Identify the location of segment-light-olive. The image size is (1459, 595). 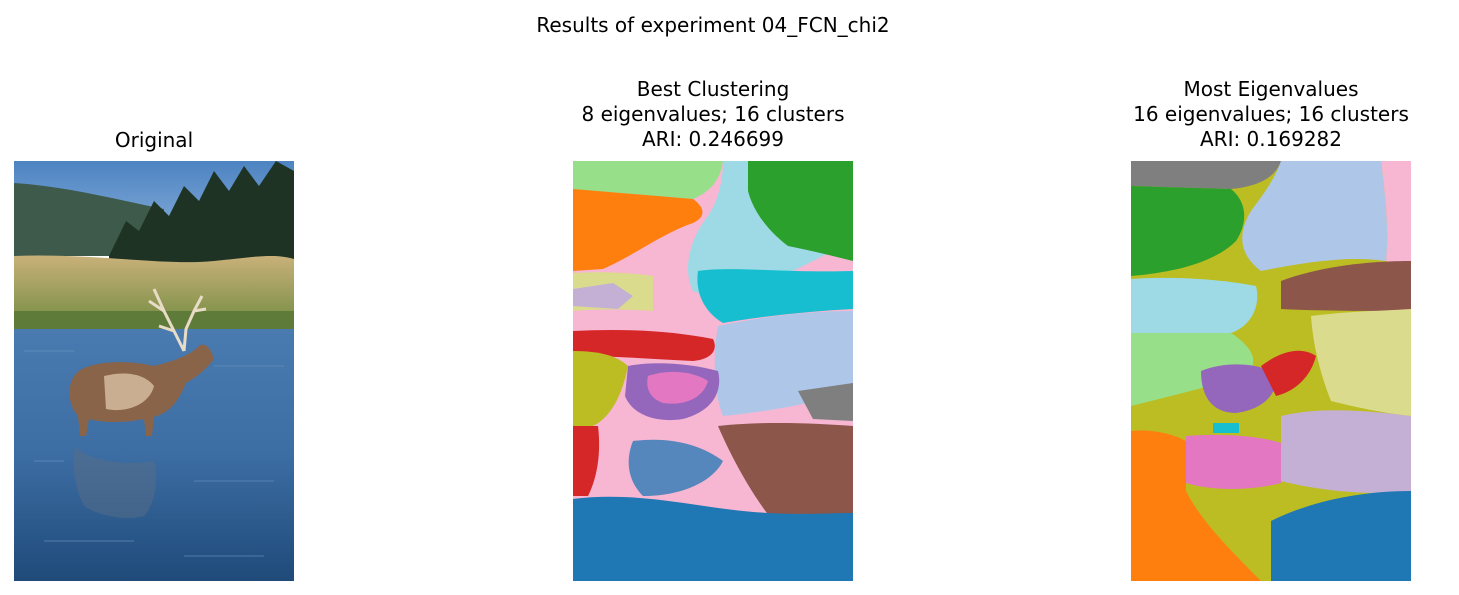
(1361, 362).